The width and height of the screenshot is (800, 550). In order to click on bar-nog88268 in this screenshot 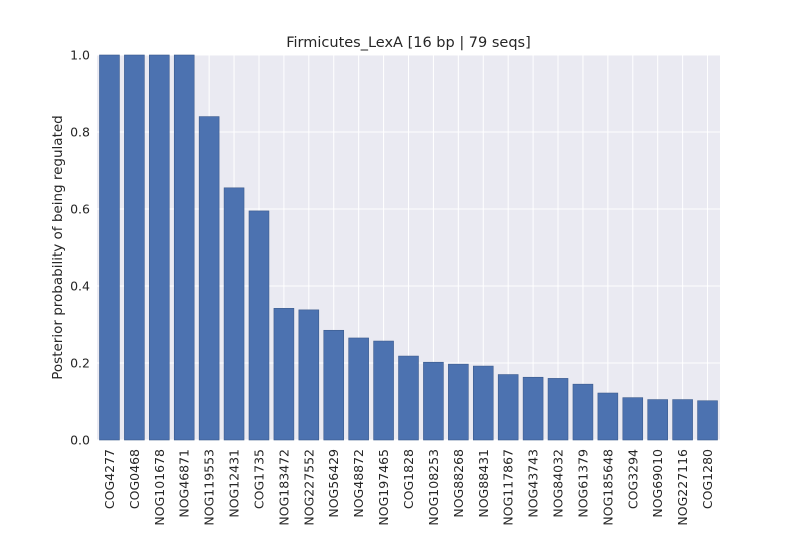, I will do `click(458, 402)`.